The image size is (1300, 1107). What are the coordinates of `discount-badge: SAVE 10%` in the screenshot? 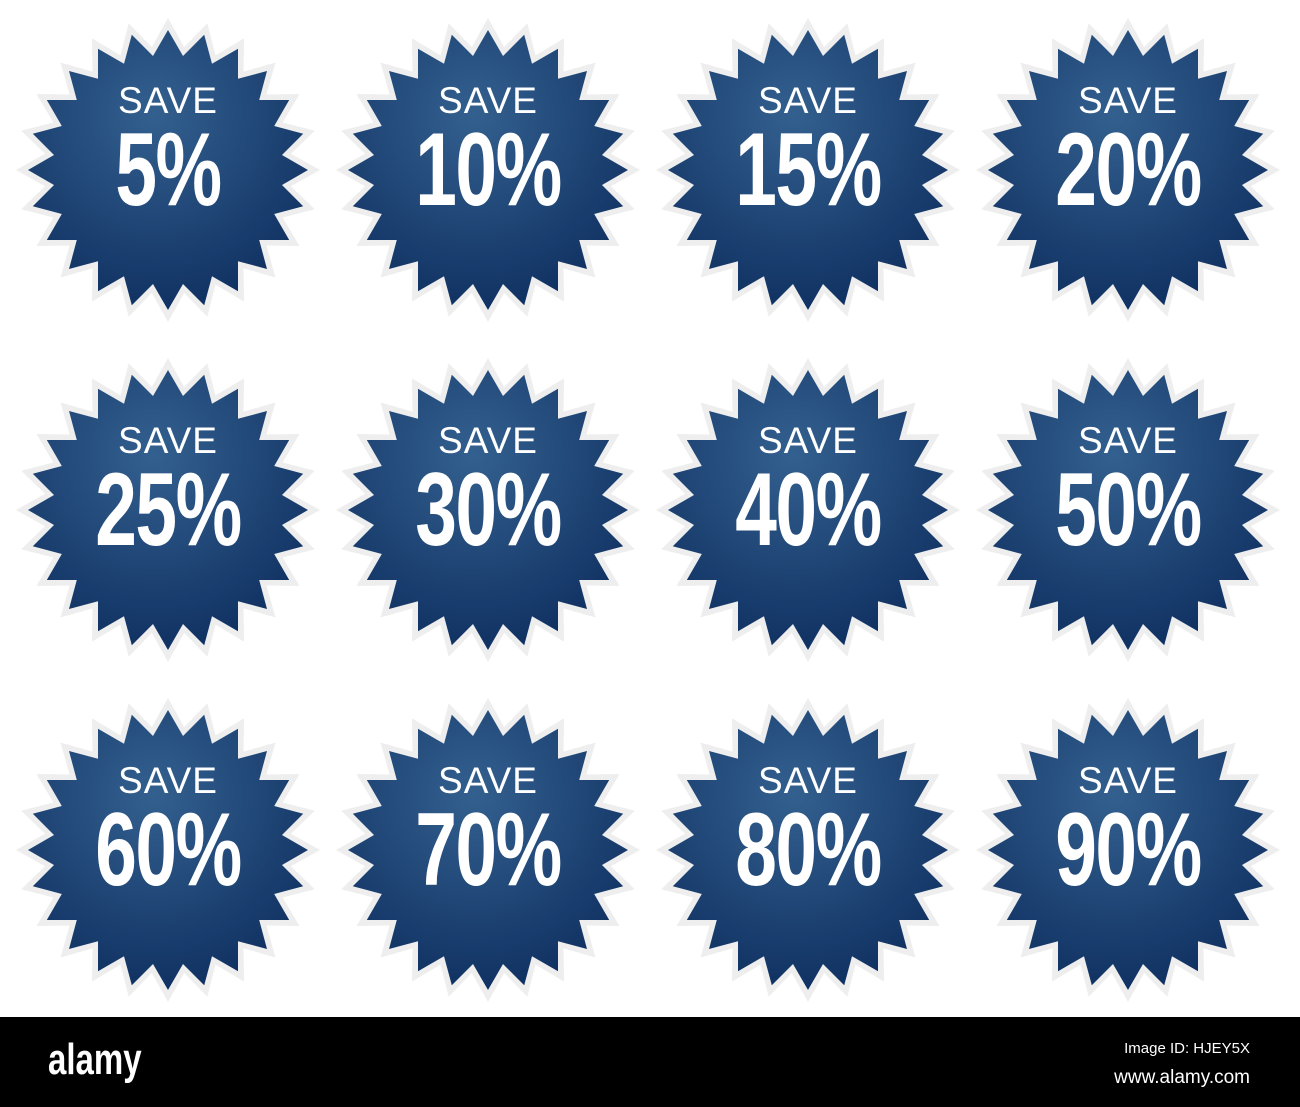 It's located at (488, 170).